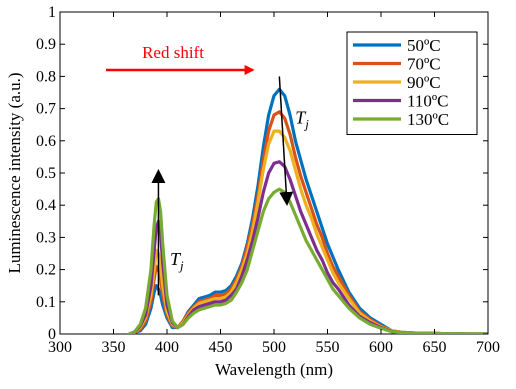 The height and width of the screenshot is (389, 516). Describe the element at coordinates (46, 109) in the screenshot. I see `y-tick-label: 0.7` at that location.